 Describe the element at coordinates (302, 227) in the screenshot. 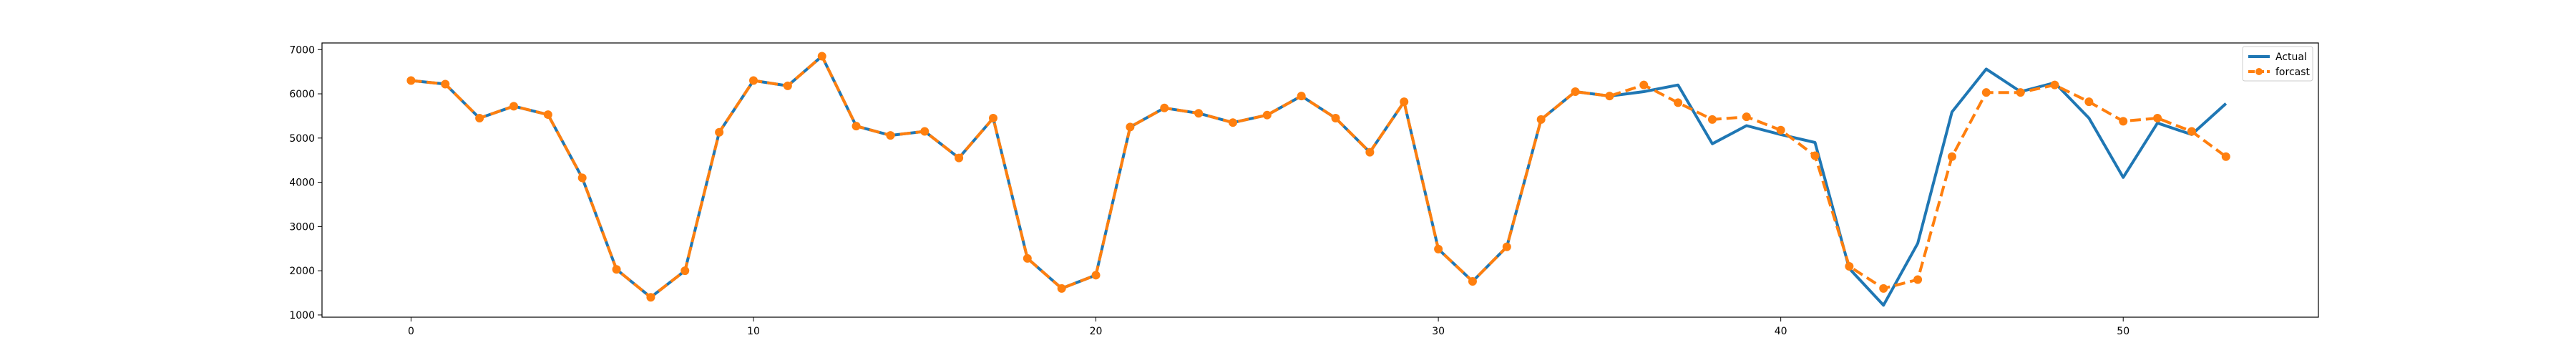

I see `y-tick-label: 3000` at that location.